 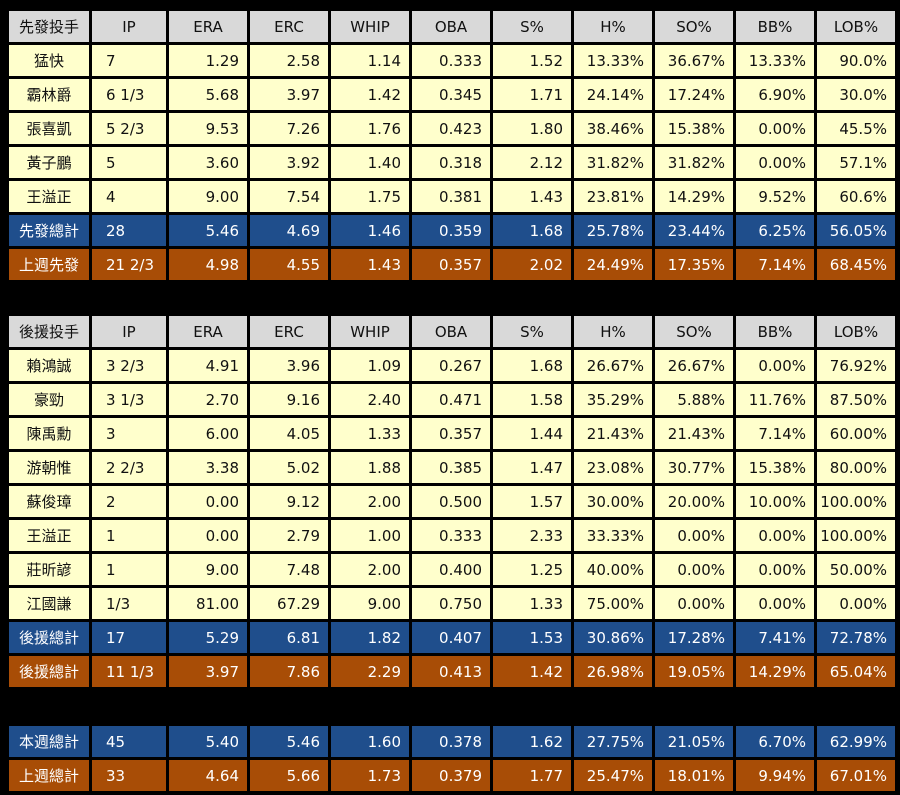 I want to click on table-cell: 4.05, so click(x=289, y=433).